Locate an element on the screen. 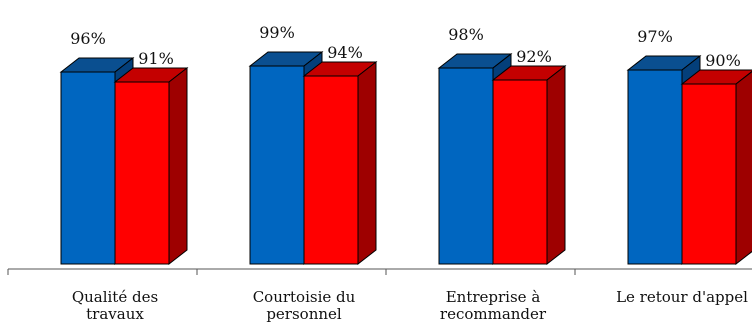  category-label: Qualité des travaux is located at coordinates (115, 305).